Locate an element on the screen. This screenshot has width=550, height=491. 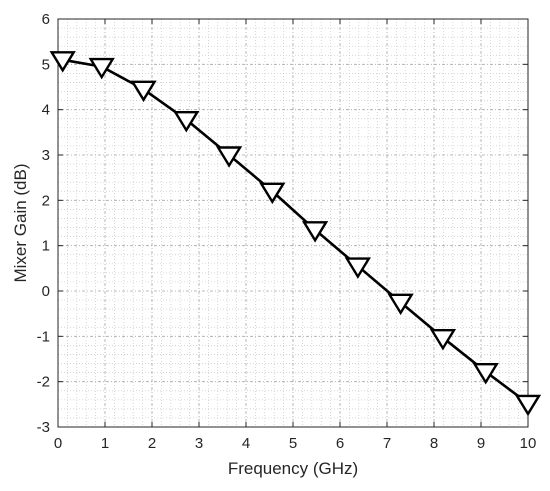
y-tick-label: 2 is located at coordinates (46, 200).